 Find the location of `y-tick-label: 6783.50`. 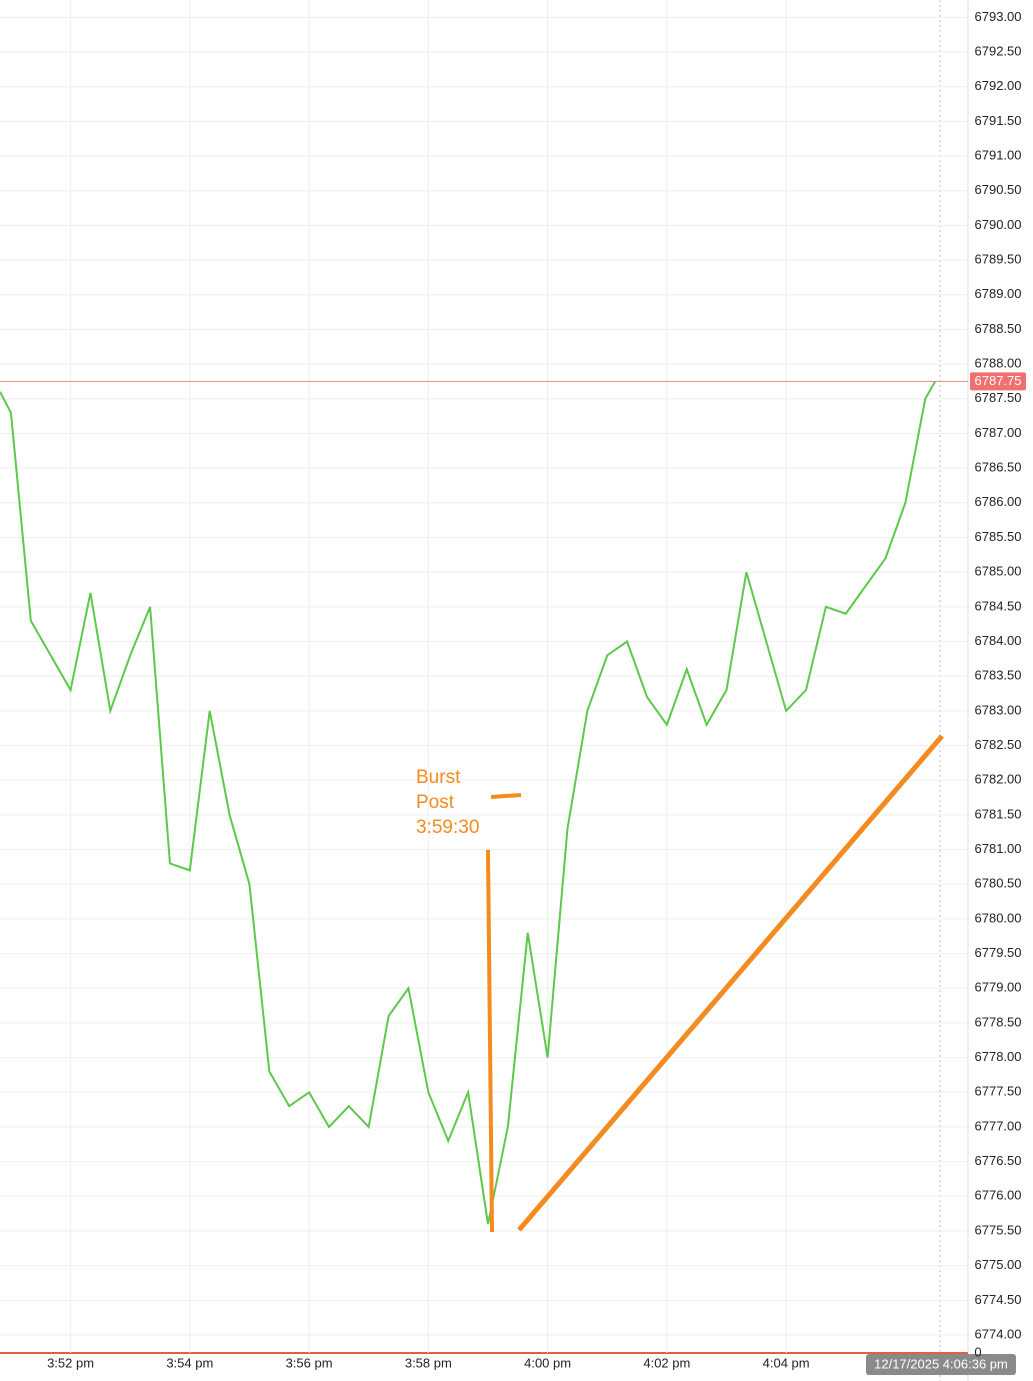

y-tick-label: 6783.50 is located at coordinates (998, 675).